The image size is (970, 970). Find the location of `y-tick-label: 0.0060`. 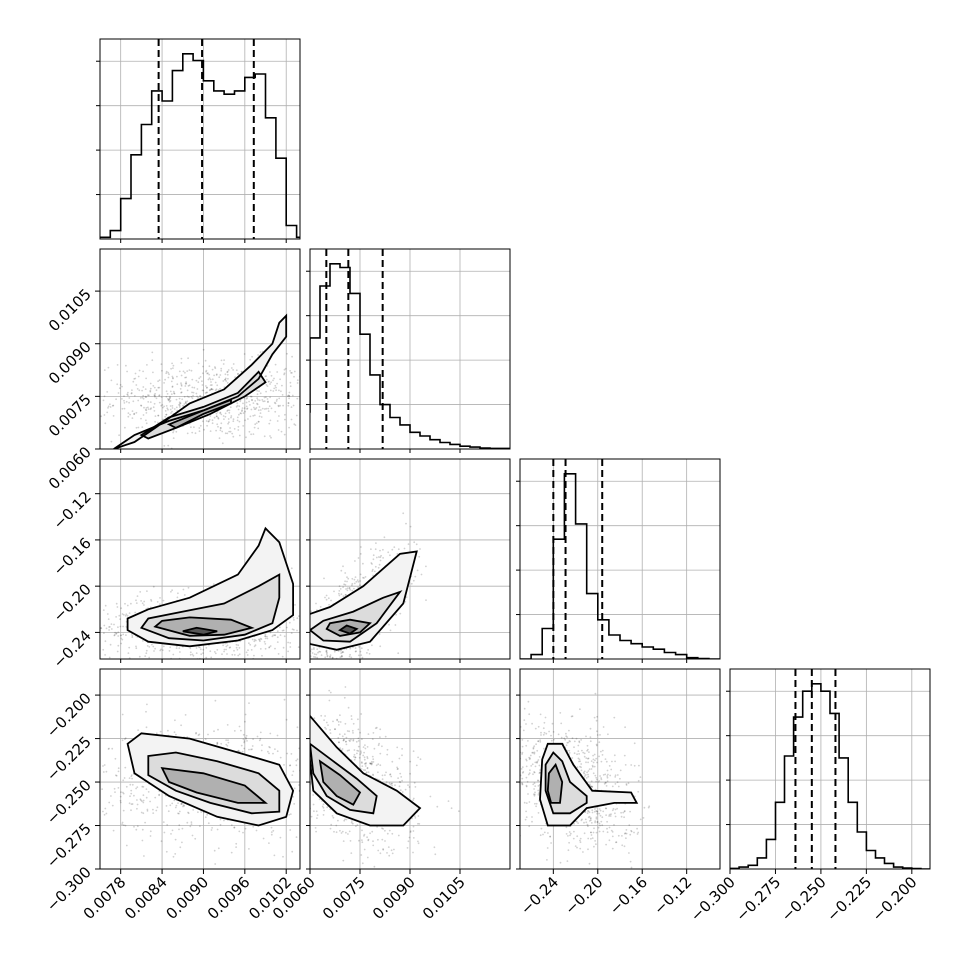

y-tick-label: 0.0060 is located at coordinates (70, 468).